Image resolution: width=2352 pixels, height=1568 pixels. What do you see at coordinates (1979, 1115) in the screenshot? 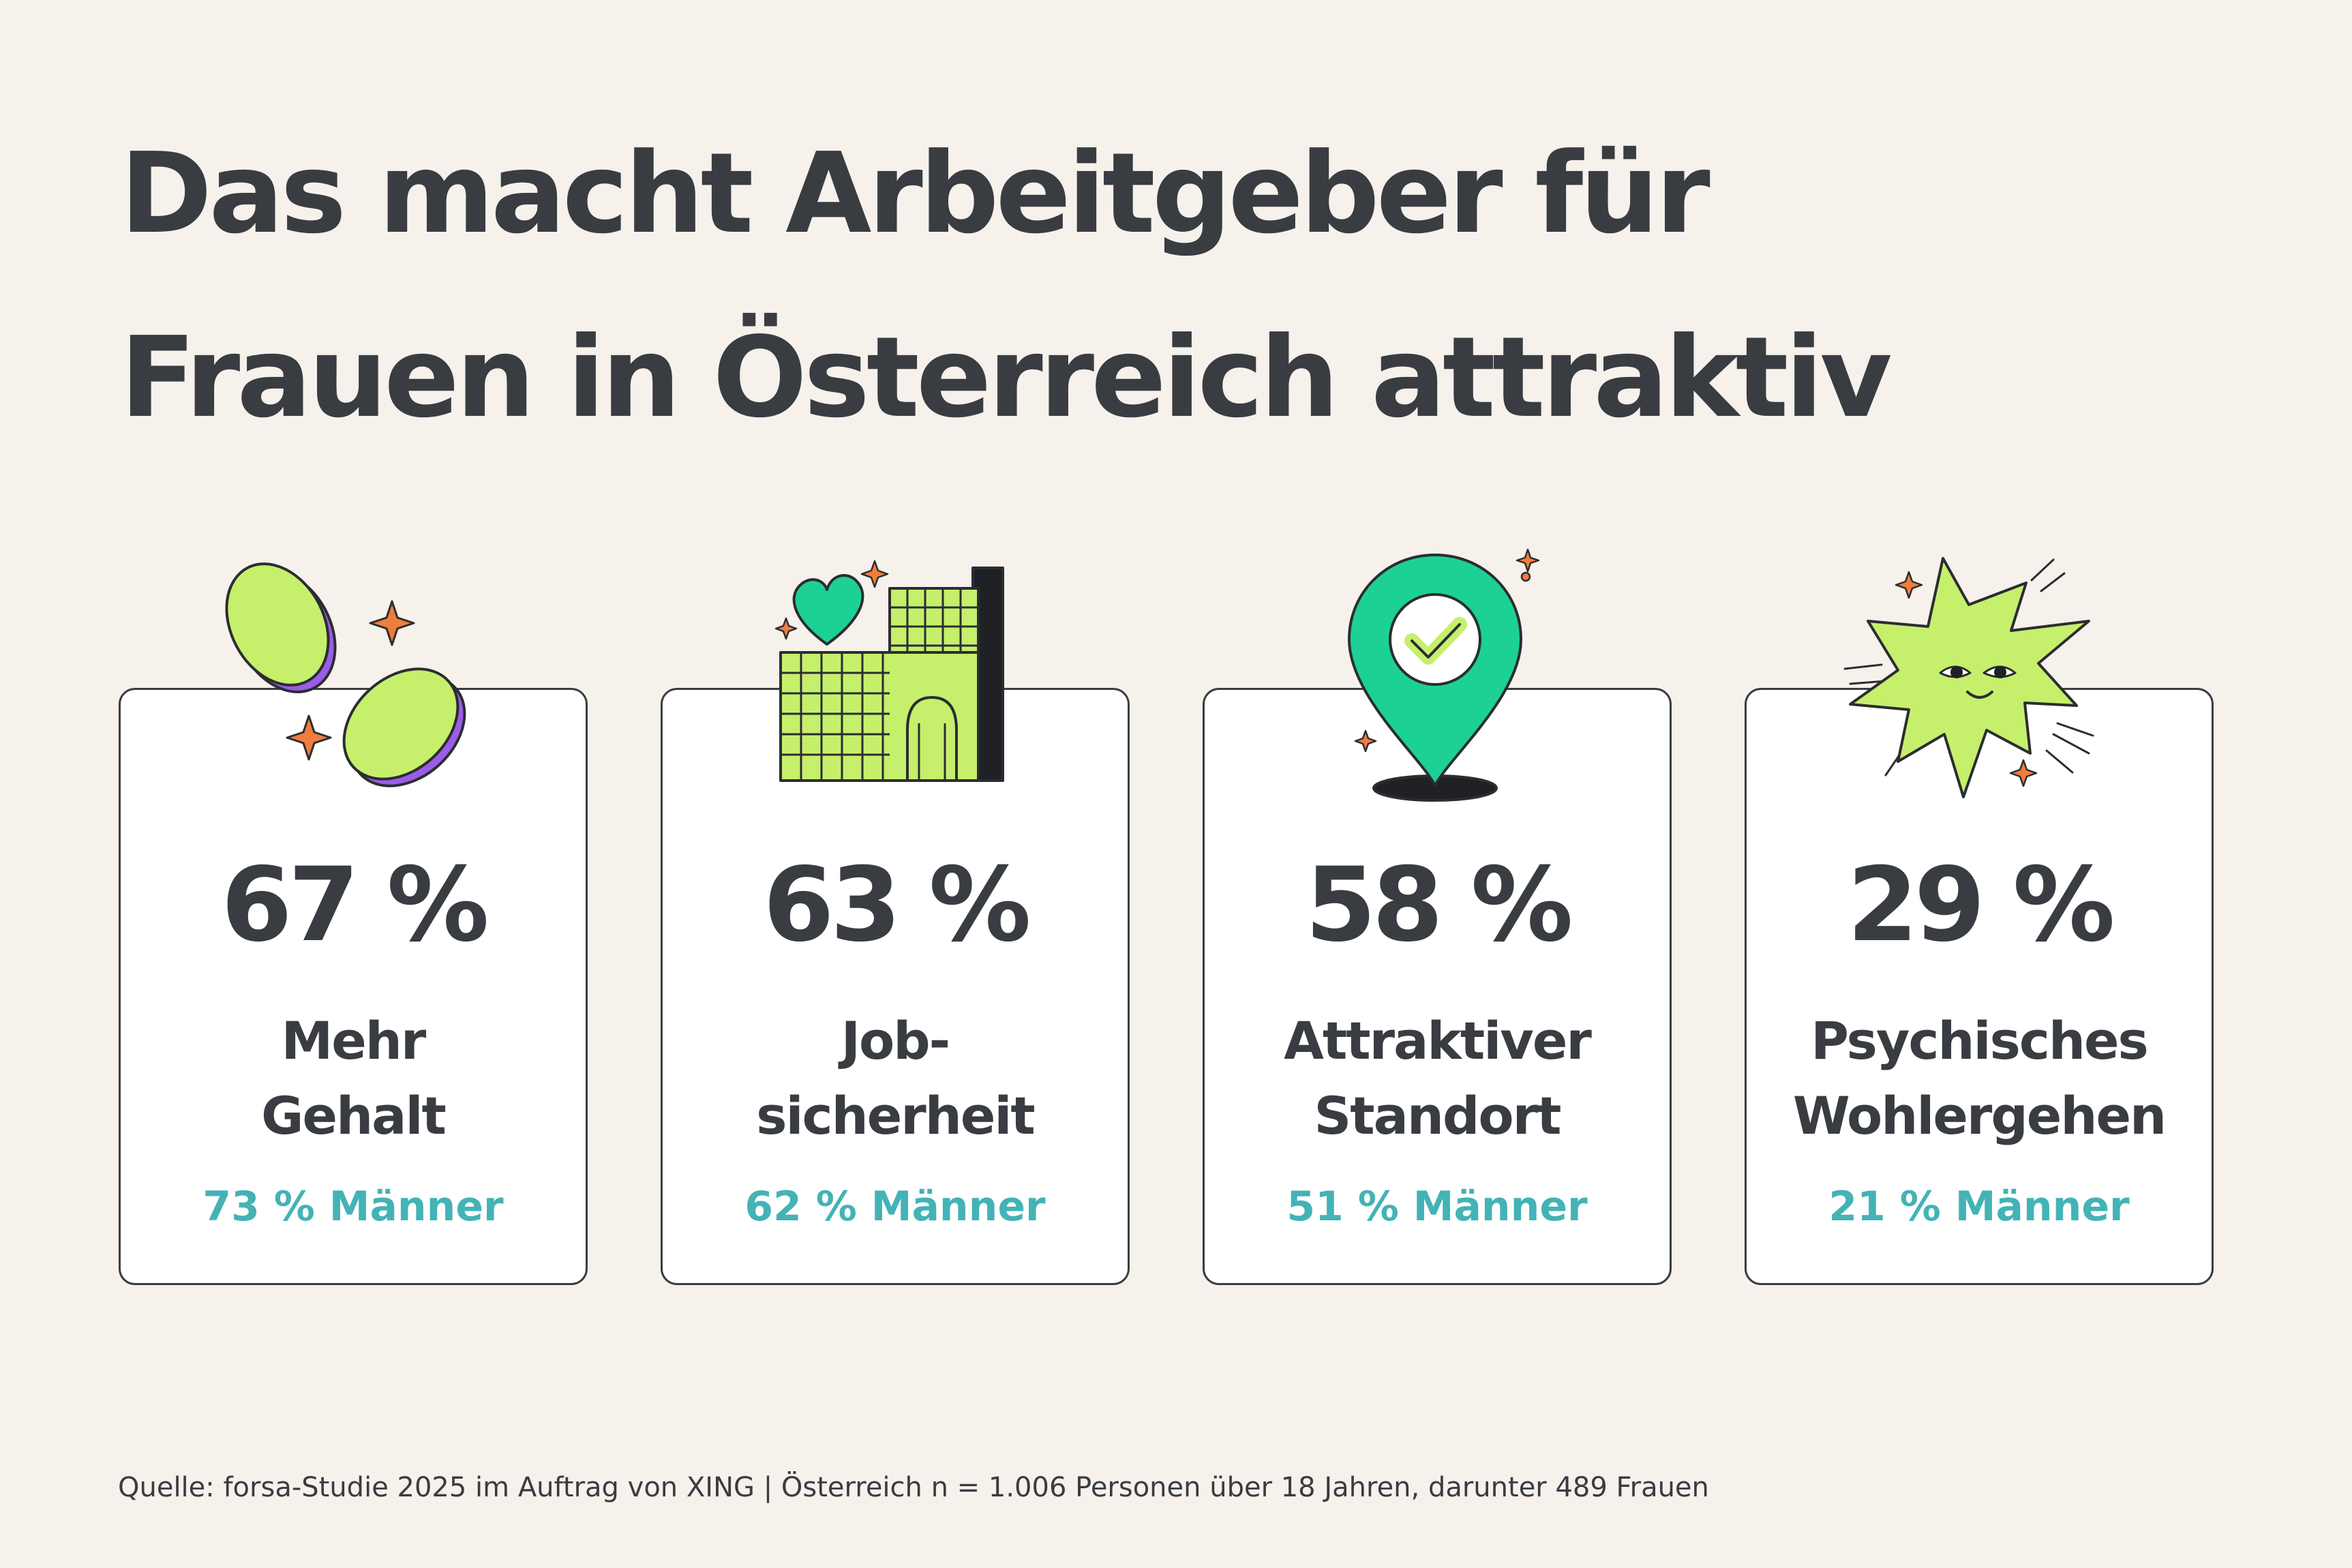
I see `label-wellbeing-line-2: Wohlergehen` at bounding box center [1979, 1115].